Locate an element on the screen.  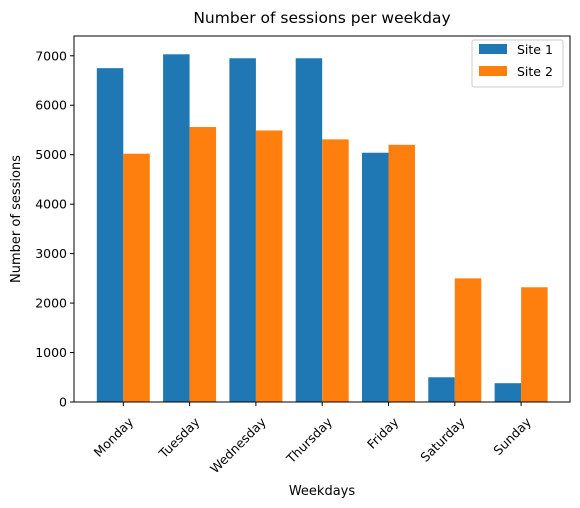
x-tick-label-monday: Monday is located at coordinates (114, 437).